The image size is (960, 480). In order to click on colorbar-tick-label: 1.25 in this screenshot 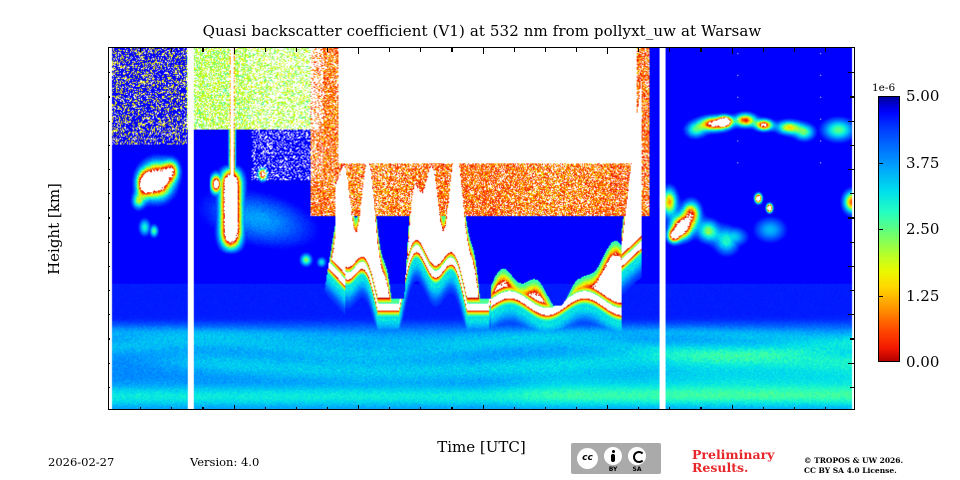, I will do `click(923, 295)`.